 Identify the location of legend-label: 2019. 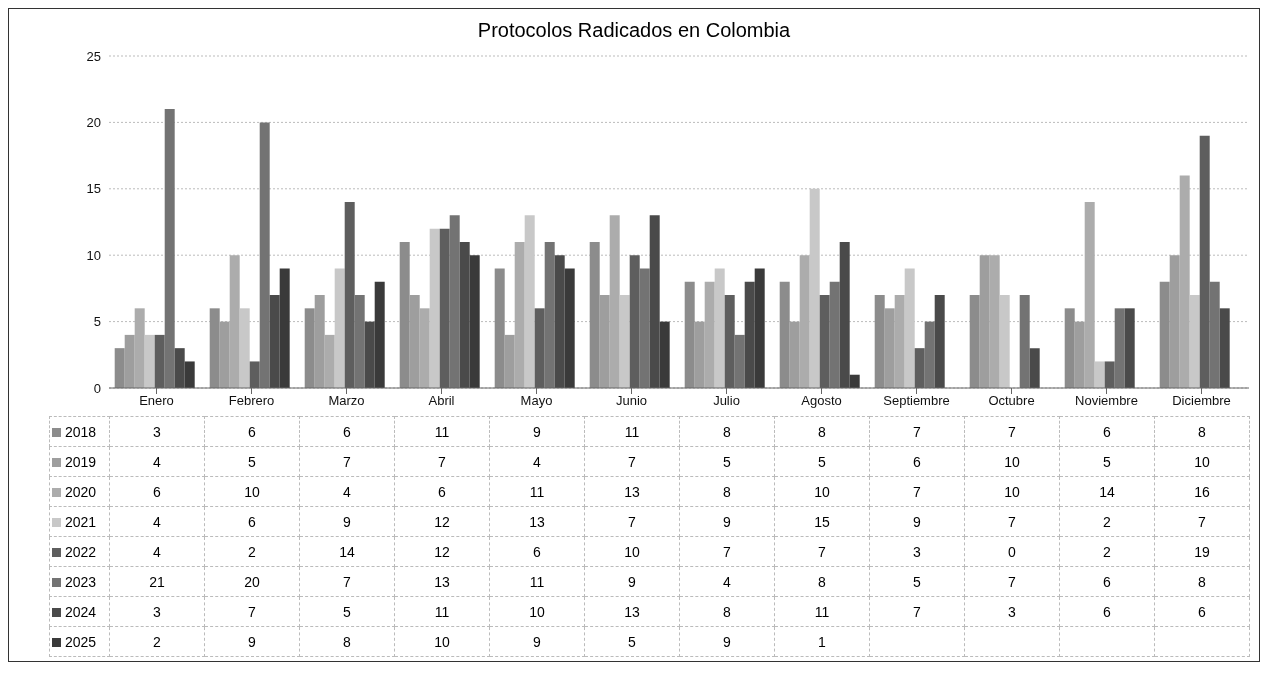
(79, 461).